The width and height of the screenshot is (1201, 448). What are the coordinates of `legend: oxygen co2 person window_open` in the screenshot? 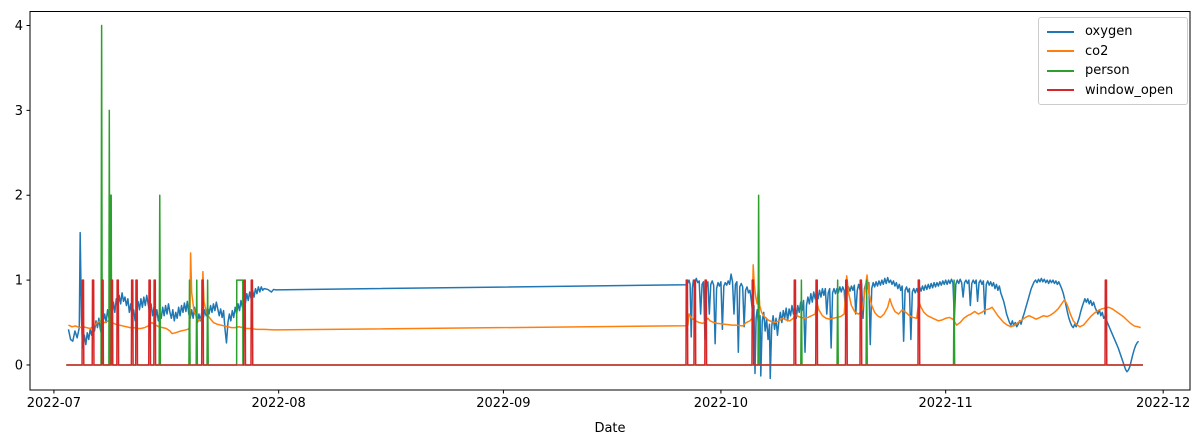 It's located at (1113, 61).